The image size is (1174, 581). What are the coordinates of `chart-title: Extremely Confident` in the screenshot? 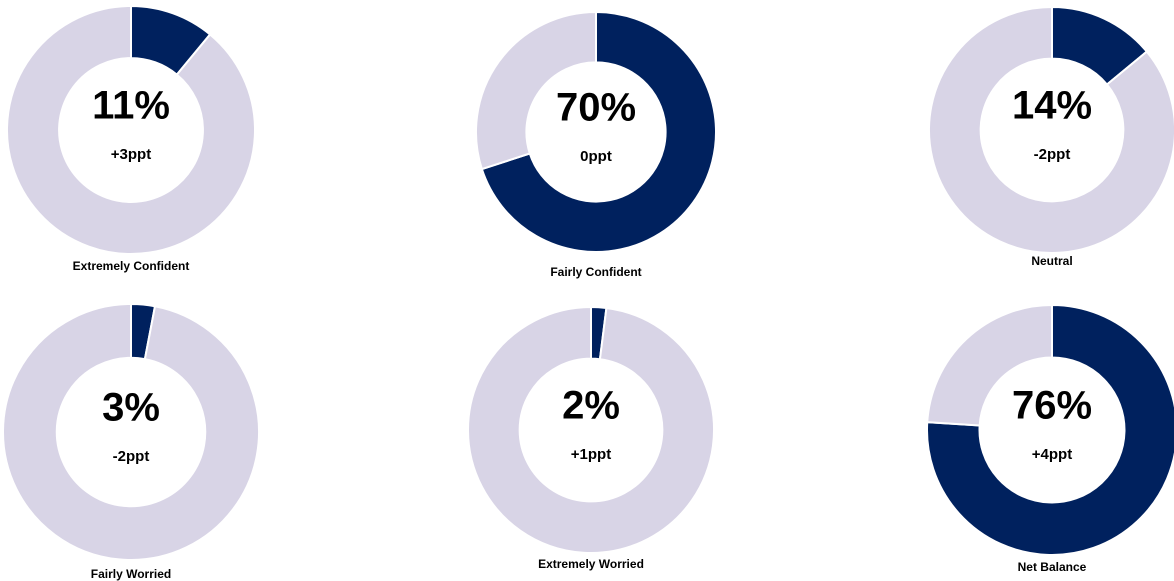 It's located at (131, 266).